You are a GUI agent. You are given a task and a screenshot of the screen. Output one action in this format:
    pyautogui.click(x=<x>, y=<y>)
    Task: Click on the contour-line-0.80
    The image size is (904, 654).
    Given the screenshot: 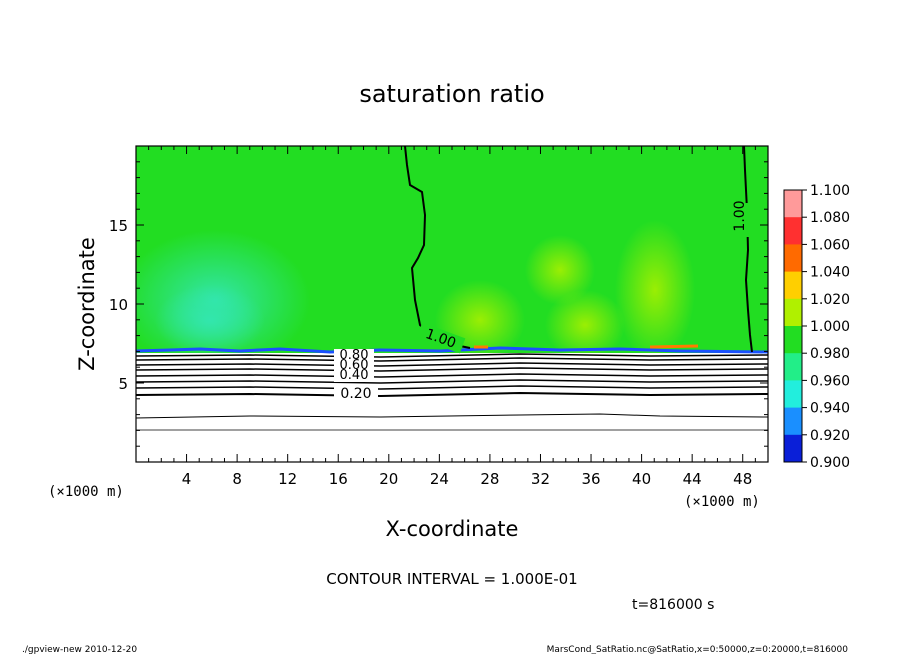 What is the action you would take?
    pyautogui.click(x=452, y=359)
    